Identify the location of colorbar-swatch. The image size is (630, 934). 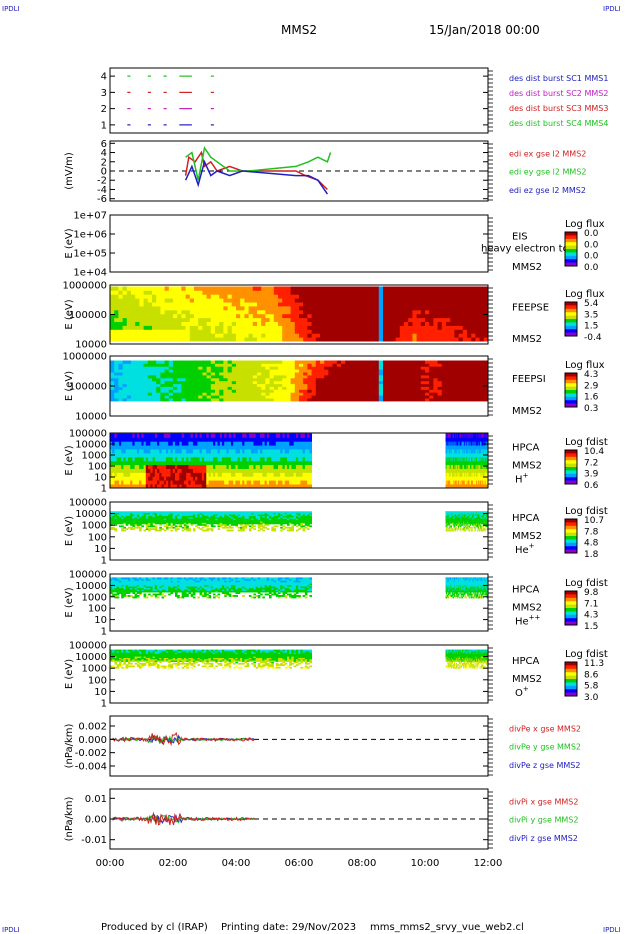
(571, 247).